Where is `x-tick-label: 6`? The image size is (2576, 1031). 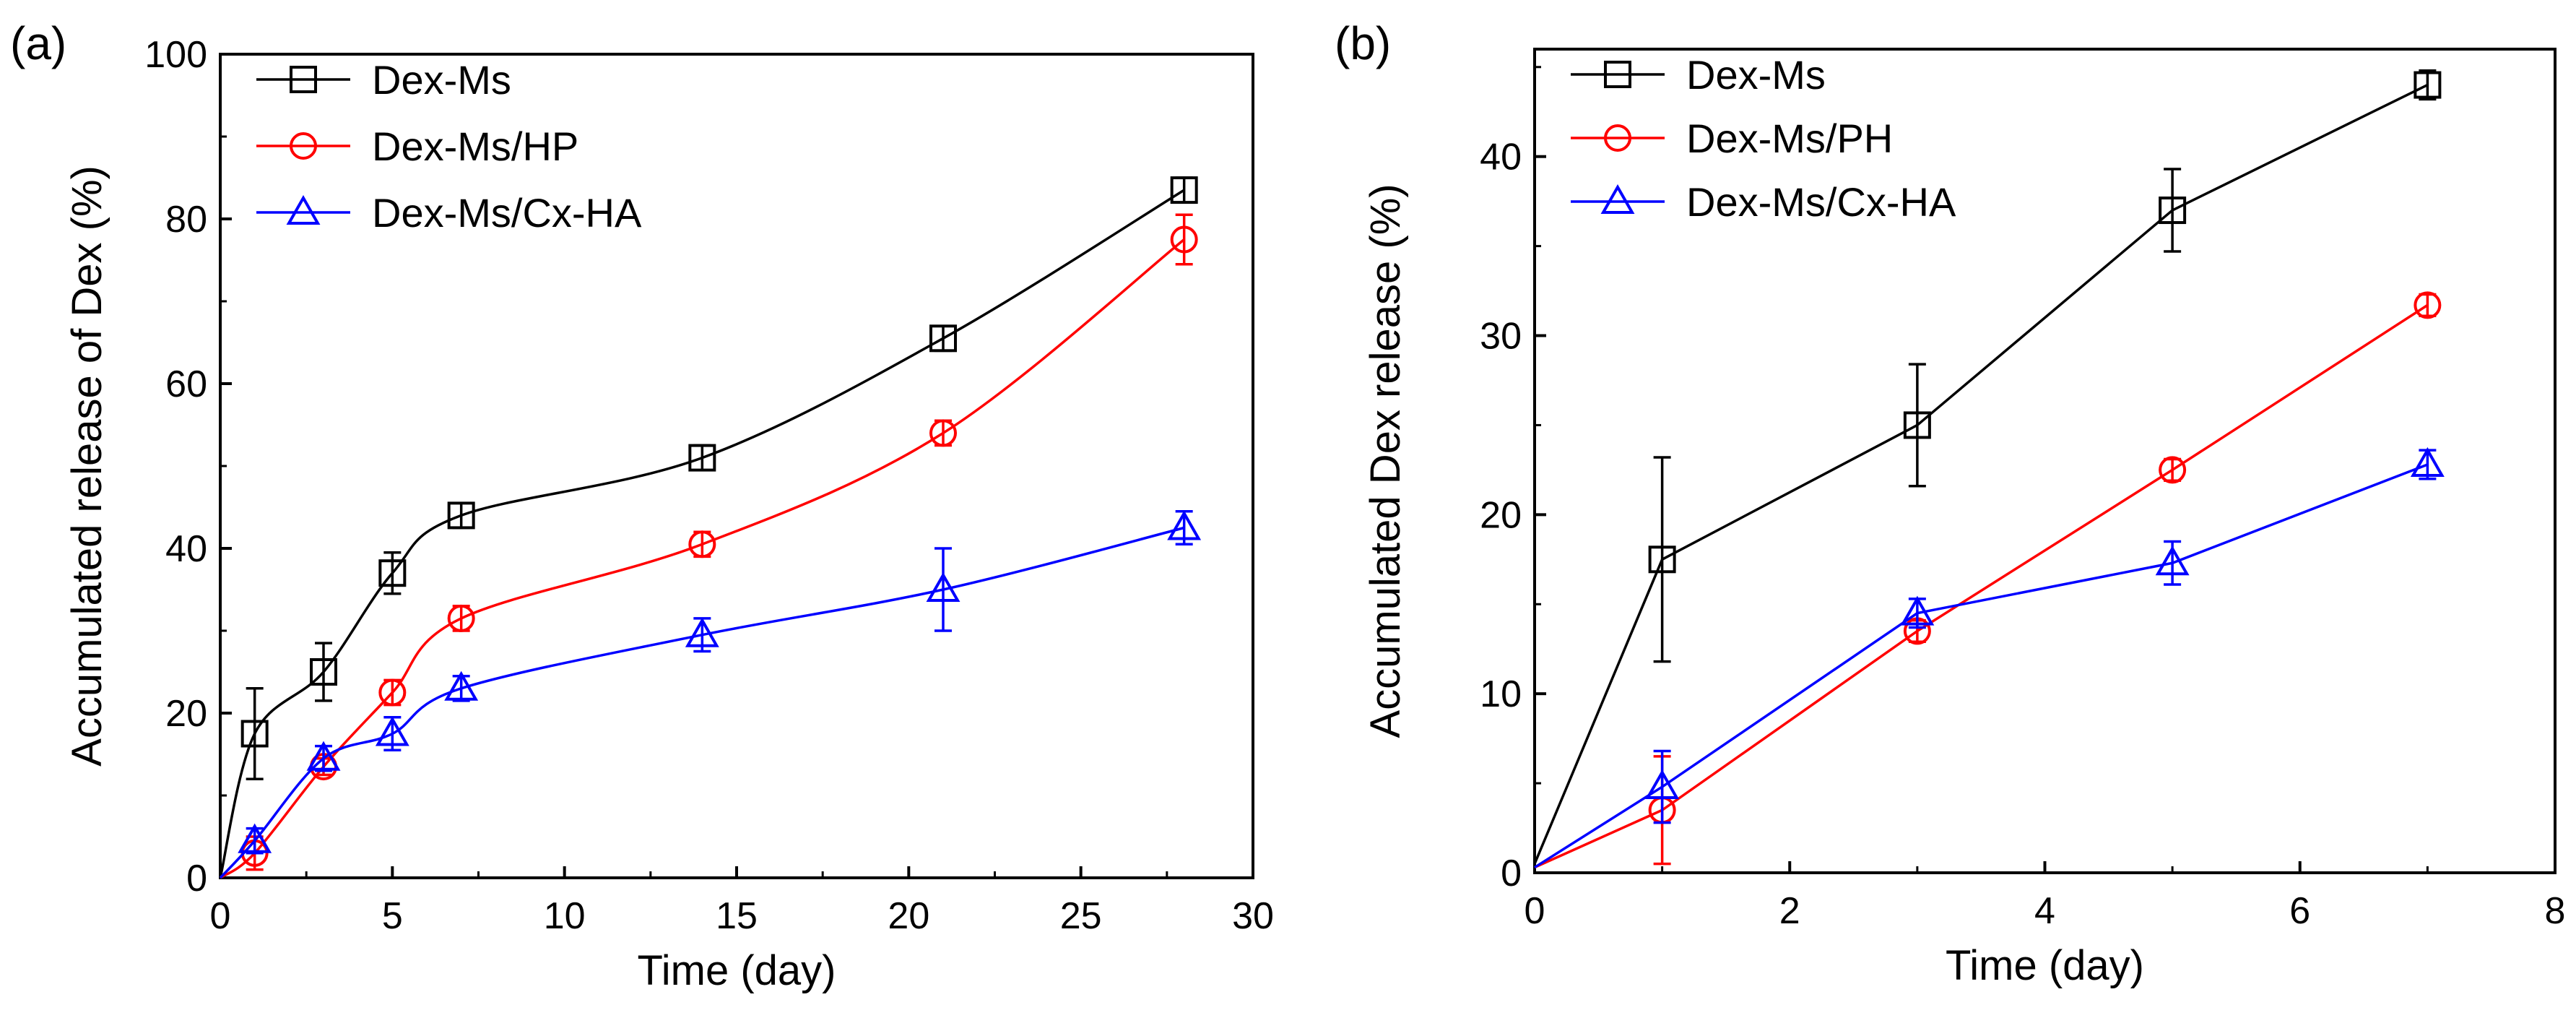 x-tick-label: 6 is located at coordinates (2299, 911).